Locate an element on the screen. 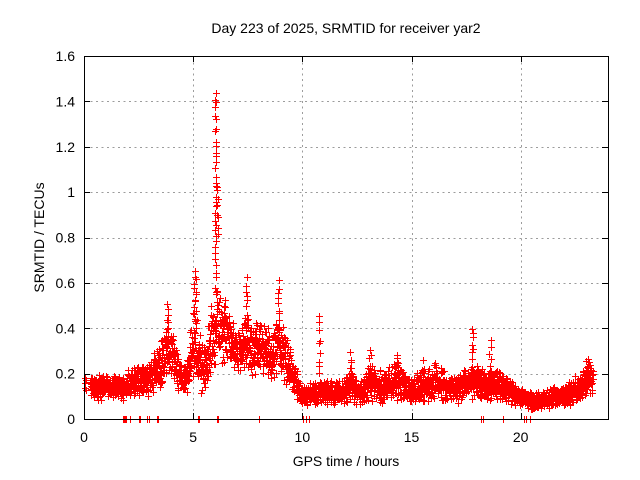 Image resolution: width=640 pixels, height=480 pixels. x-axis-label: GPS time / hours is located at coordinates (346, 461).